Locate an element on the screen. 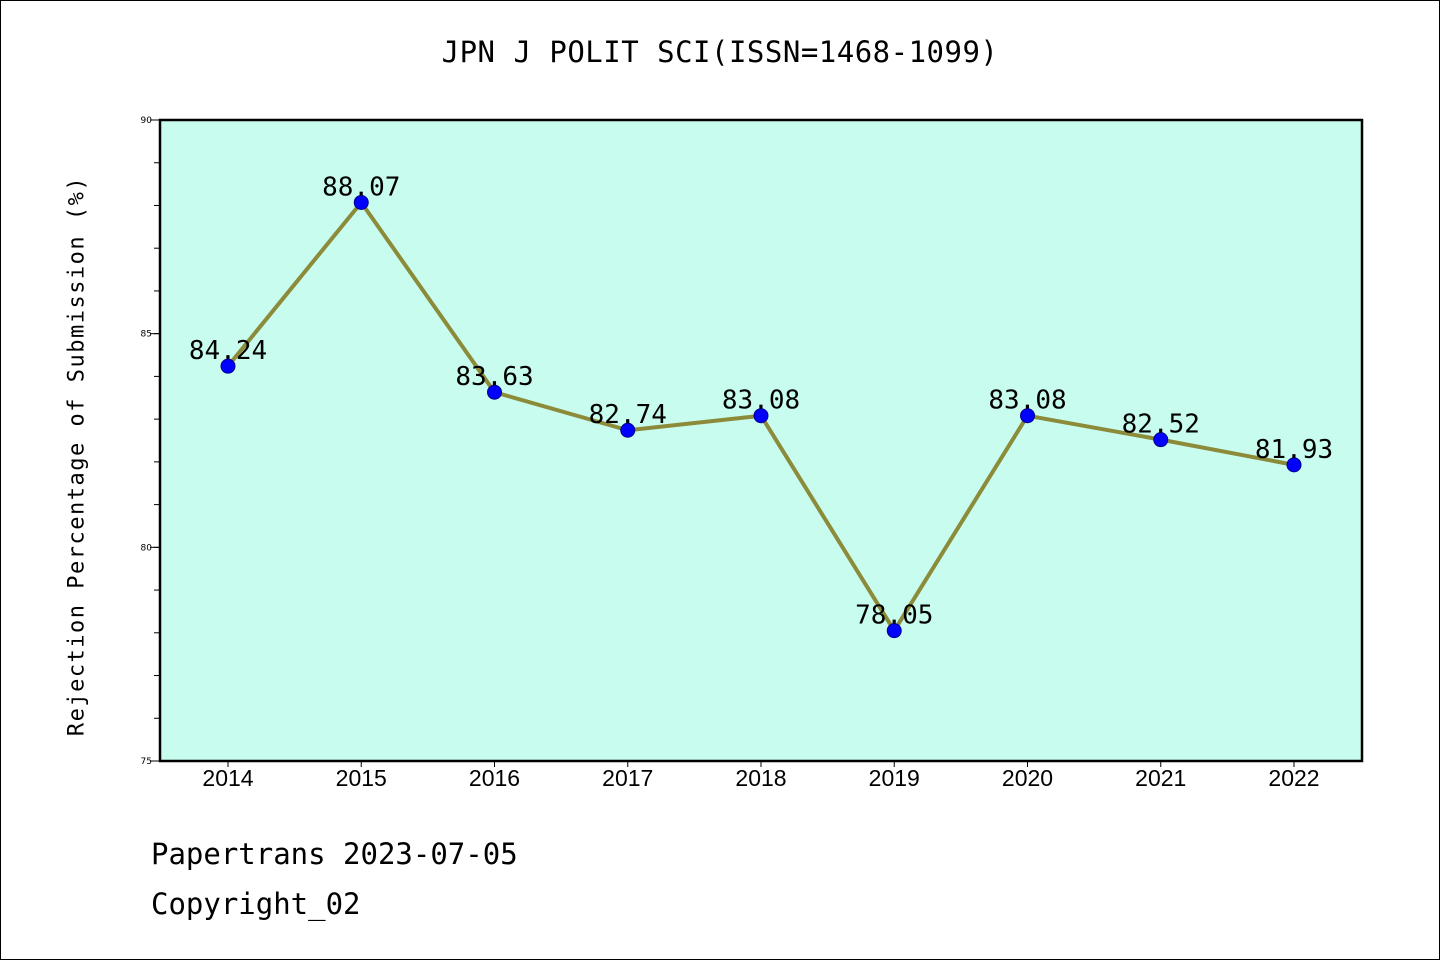 The height and width of the screenshot is (960, 1440). data-label: 88.07 is located at coordinates (361, 187).